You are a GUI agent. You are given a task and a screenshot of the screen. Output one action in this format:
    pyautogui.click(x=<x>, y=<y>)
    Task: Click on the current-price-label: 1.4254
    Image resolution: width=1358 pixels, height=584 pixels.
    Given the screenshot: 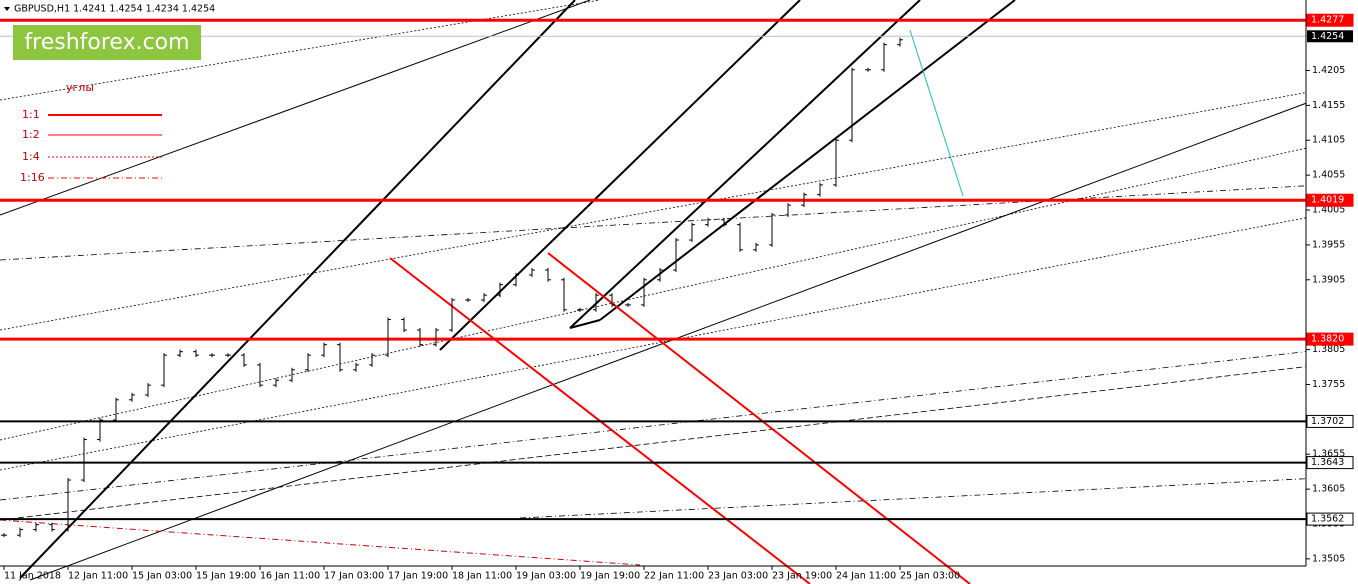 What is the action you would take?
    pyautogui.click(x=1327, y=36)
    